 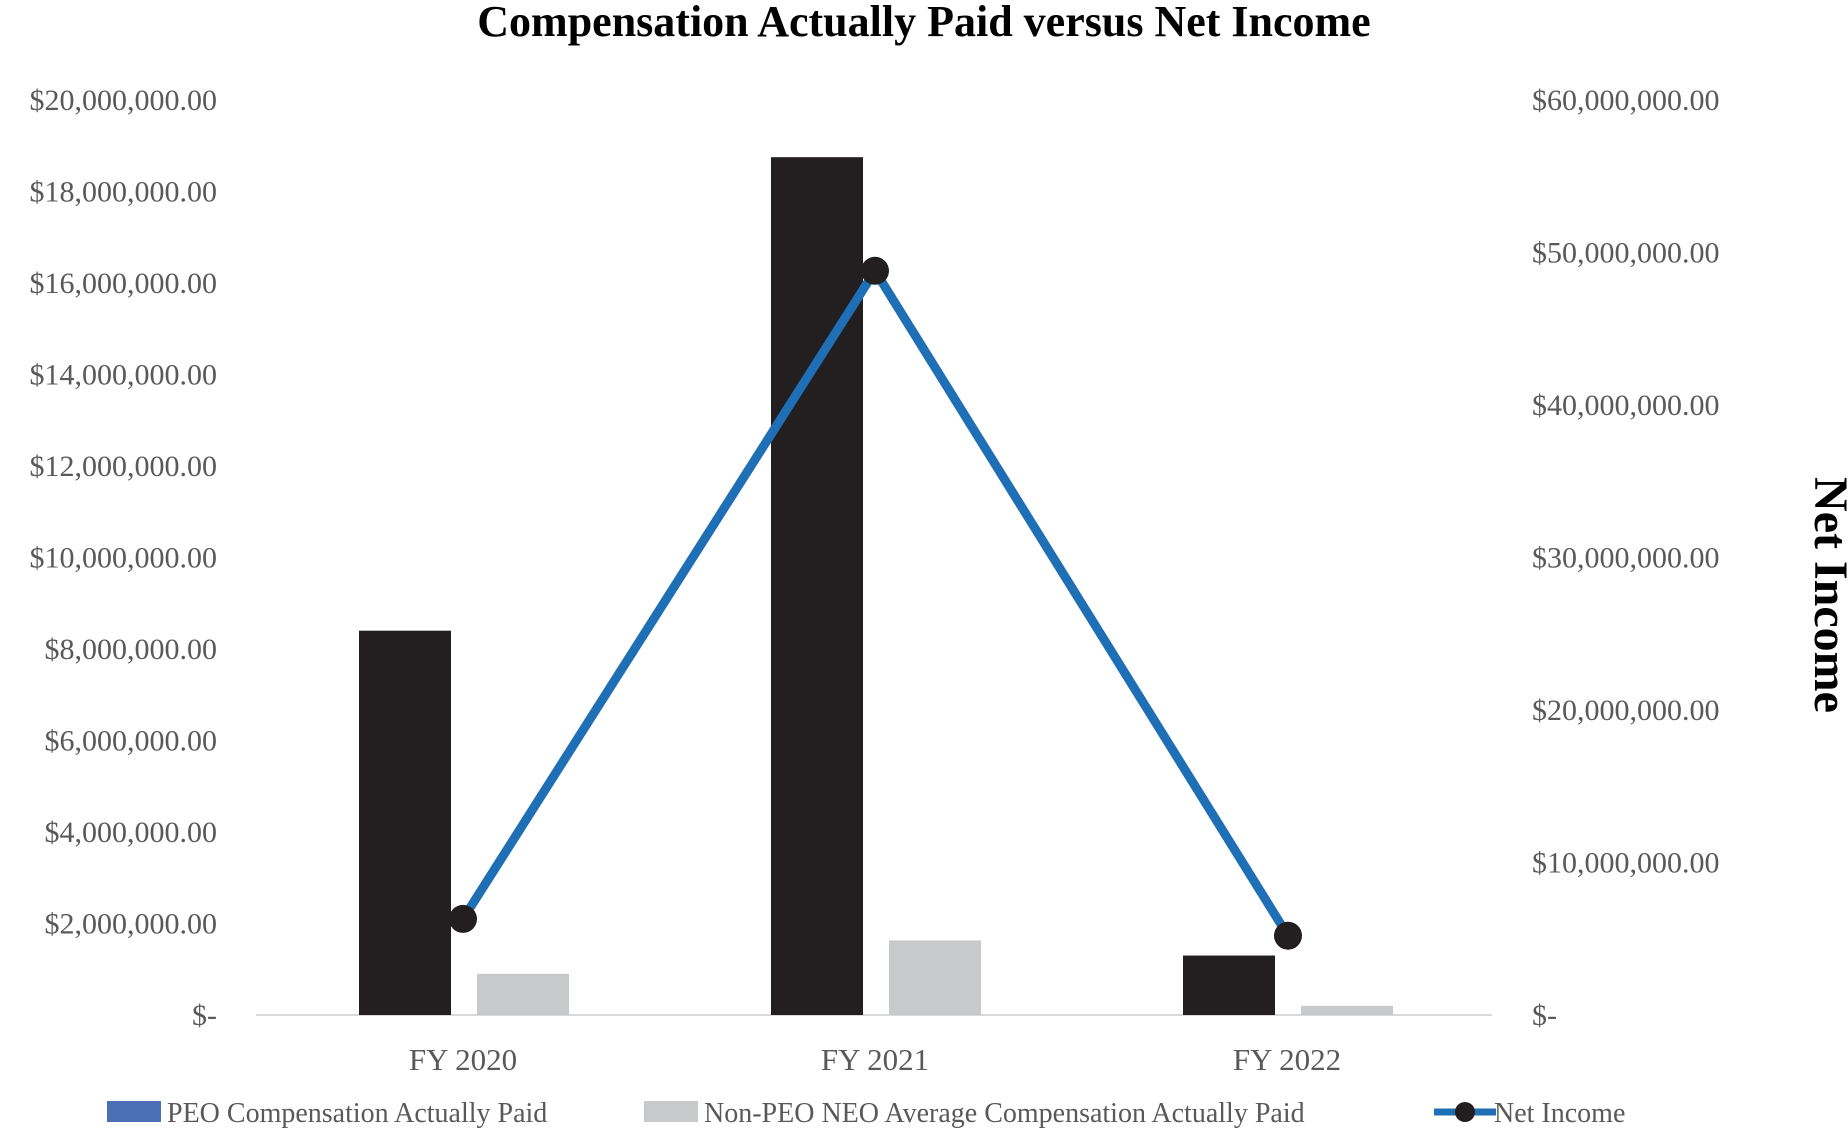 I want to click on category-label: FY 2021, so click(x=875, y=1059).